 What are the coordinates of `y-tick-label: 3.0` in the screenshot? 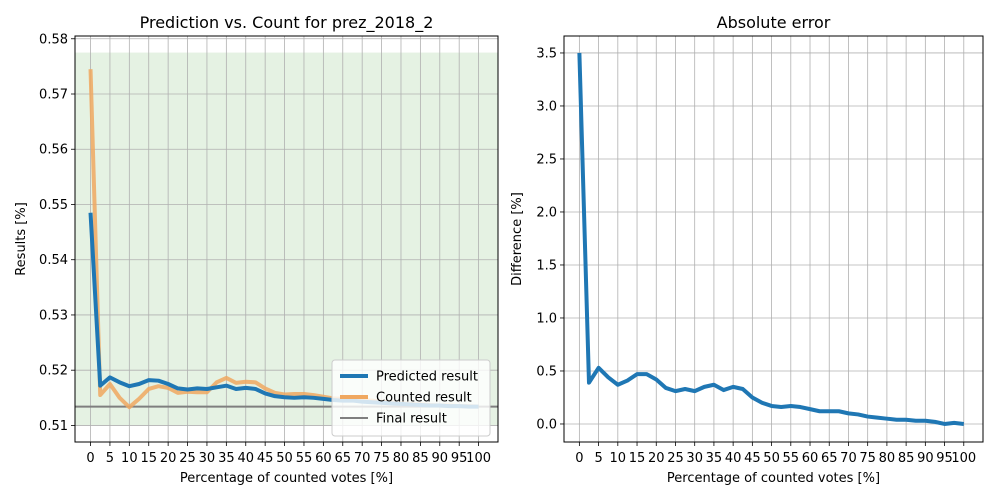 It's located at (546, 106).